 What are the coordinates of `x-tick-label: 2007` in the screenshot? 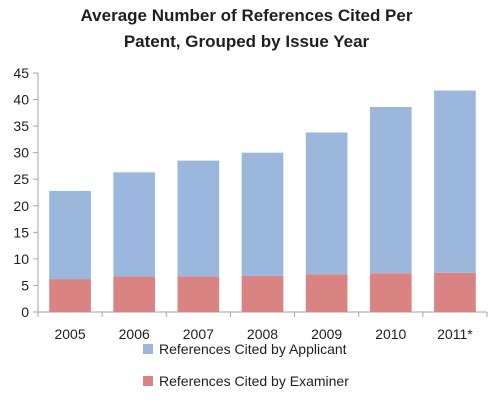 It's located at (198, 334).